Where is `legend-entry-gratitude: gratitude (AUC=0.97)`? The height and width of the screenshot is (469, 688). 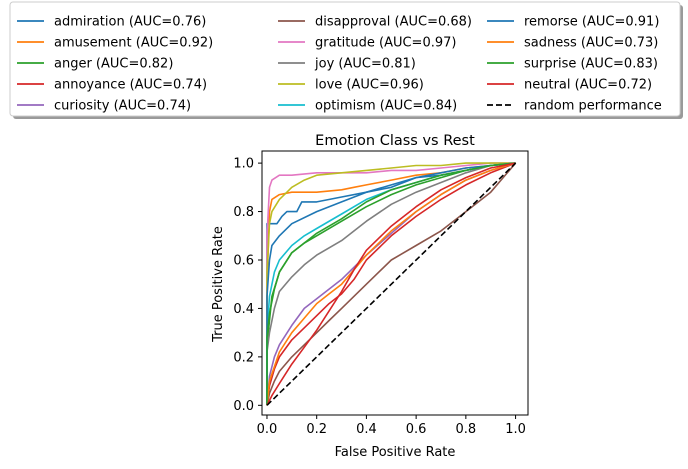 legend-entry-gratitude: gratitude (AUC=0.97) is located at coordinates (367, 43).